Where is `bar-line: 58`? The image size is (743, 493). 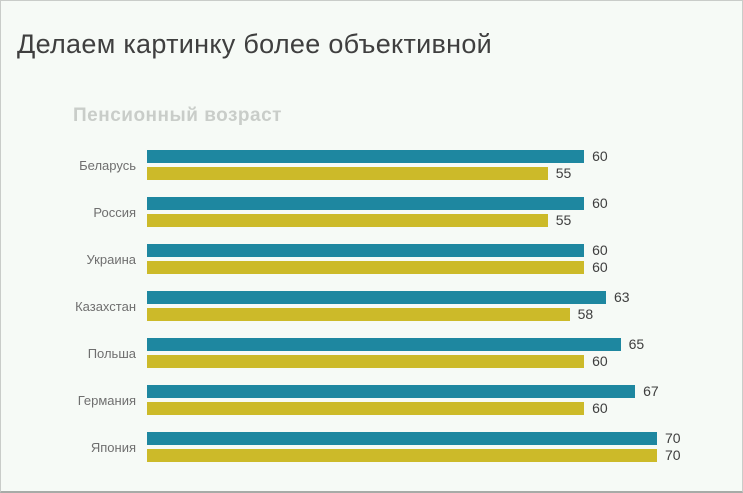
bar-line: 58 is located at coordinates (444, 314).